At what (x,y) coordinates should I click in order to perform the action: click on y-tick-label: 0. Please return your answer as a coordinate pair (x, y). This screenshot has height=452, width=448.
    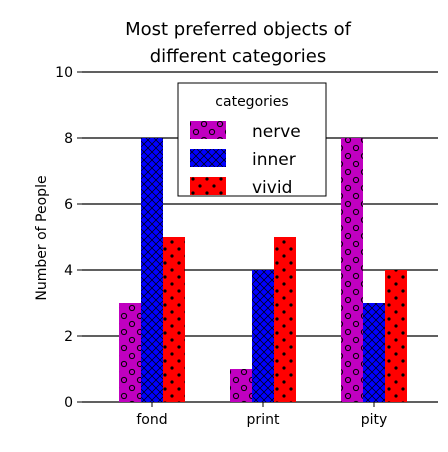
    Looking at the image, I should click on (68, 403).